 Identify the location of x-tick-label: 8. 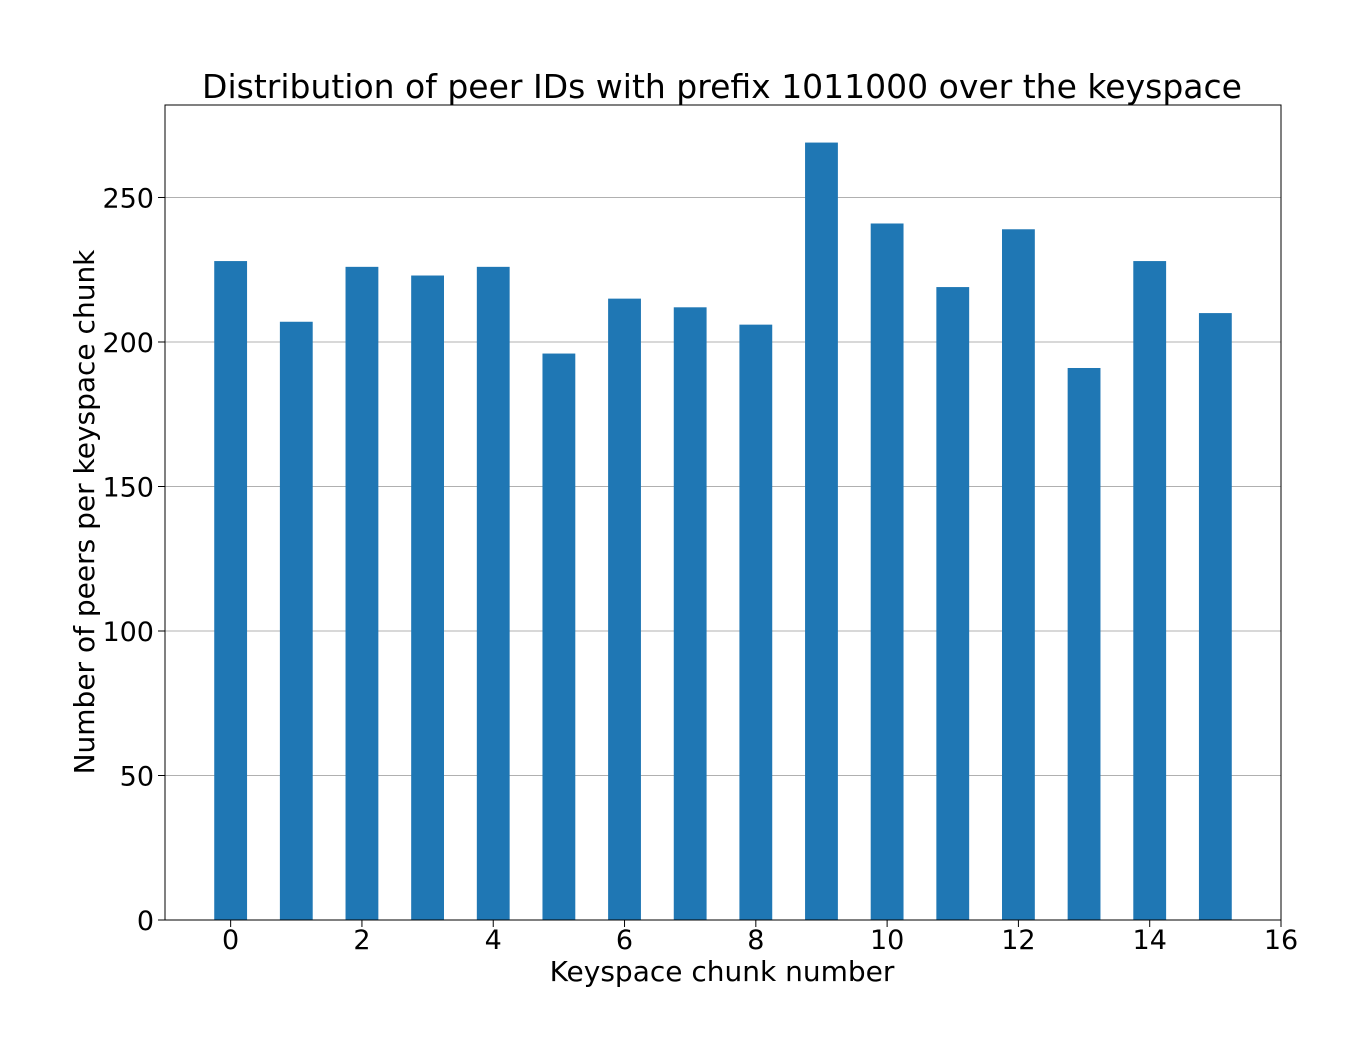
(755, 940).